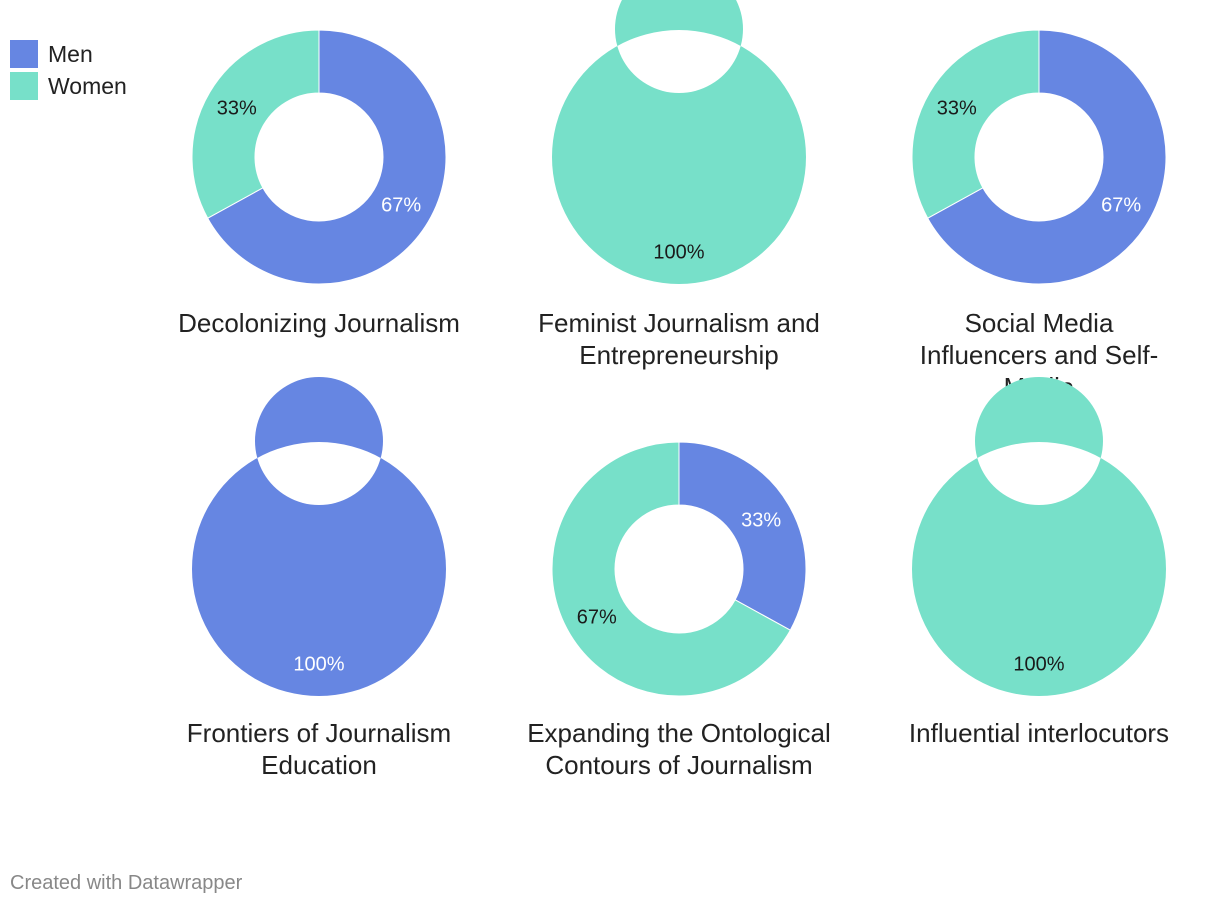 This screenshot has width=1220, height=908. Describe the element at coordinates (87, 85) in the screenshot. I see `legend-label-women: Women` at that location.